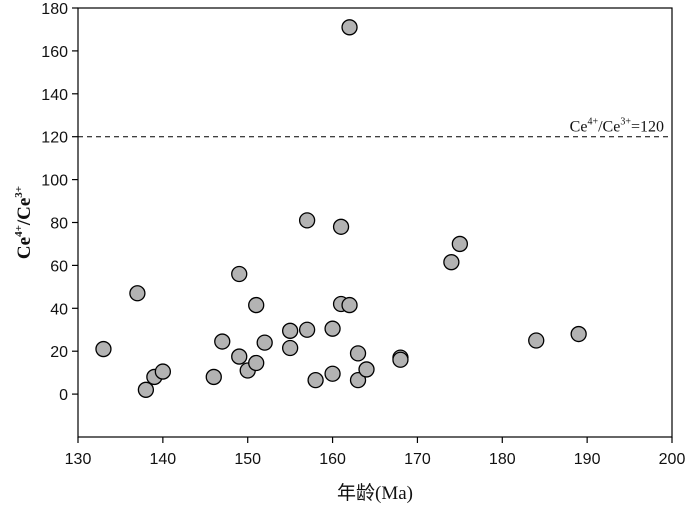  Describe the element at coordinates (54, 181) in the screenshot. I see `y-tick-label: 100` at that location.